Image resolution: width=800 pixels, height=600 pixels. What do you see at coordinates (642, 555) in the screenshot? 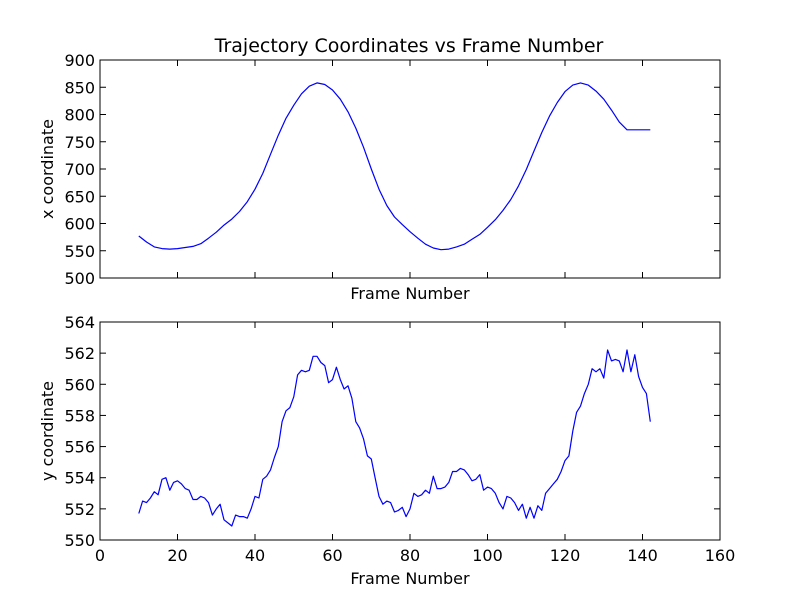
I see `y-coordinate-xtick-label: 140` at bounding box center [642, 555].